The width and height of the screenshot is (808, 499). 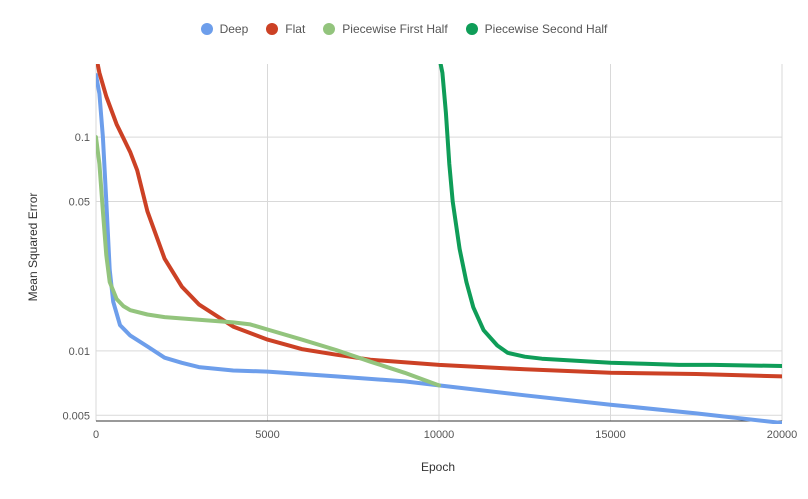 I want to click on y-tick-label: 0.01, so click(x=79, y=352).